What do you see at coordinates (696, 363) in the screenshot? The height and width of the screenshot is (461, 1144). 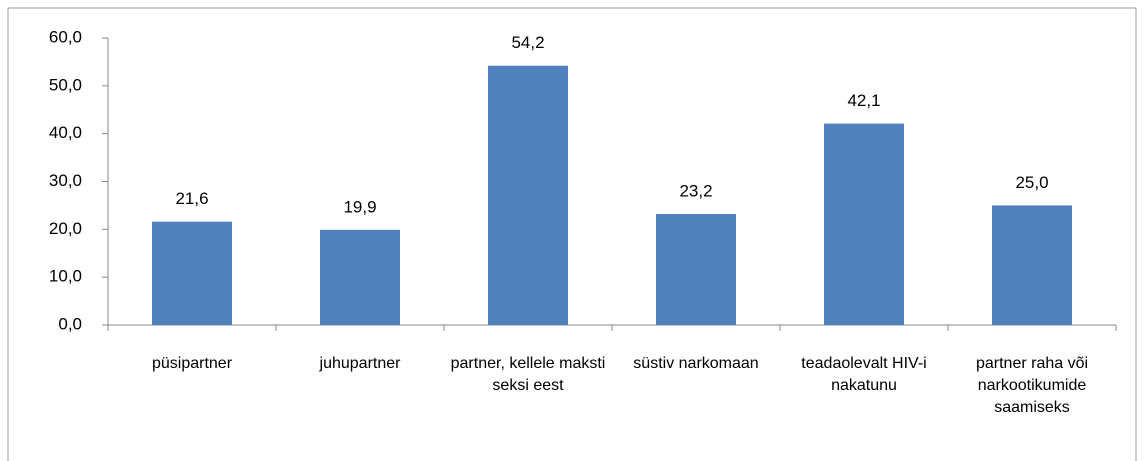 I see `x-tick-label: süstiv narkomaan` at bounding box center [696, 363].